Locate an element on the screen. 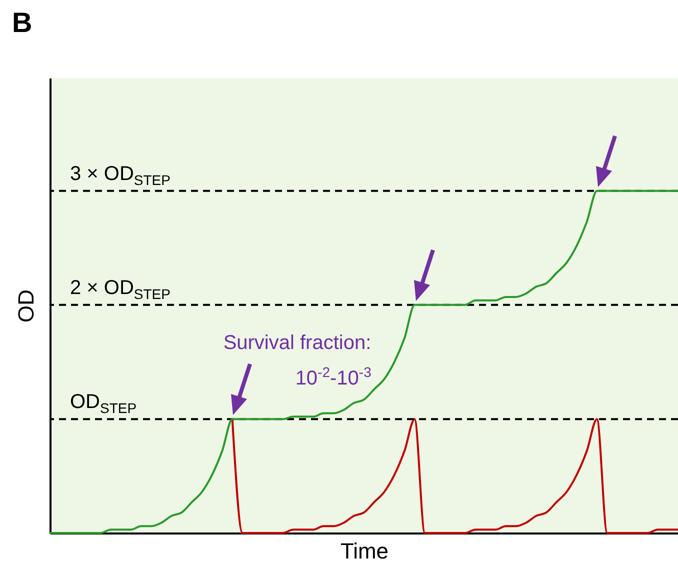  annotation: 10$^{-2}$-10$^{-3}$ is located at coordinates (333, 377).